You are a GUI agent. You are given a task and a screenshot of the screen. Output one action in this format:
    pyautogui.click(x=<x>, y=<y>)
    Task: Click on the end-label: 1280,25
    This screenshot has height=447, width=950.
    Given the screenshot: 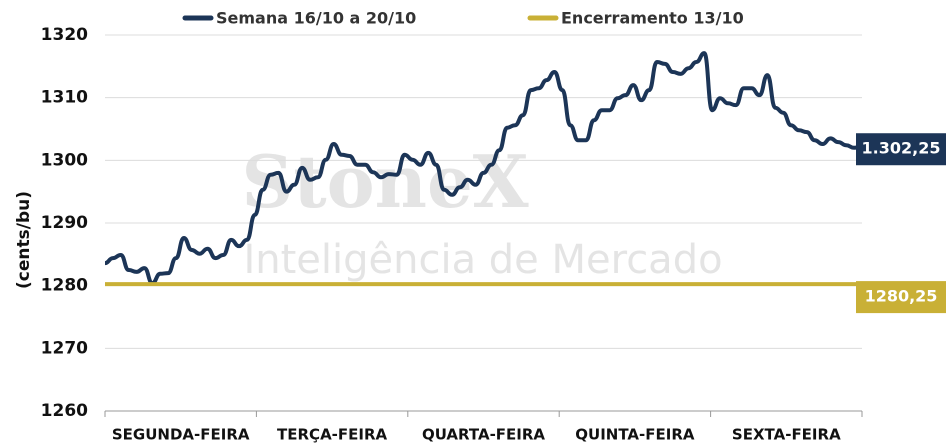 What is the action you would take?
    pyautogui.click(x=901, y=296)
    